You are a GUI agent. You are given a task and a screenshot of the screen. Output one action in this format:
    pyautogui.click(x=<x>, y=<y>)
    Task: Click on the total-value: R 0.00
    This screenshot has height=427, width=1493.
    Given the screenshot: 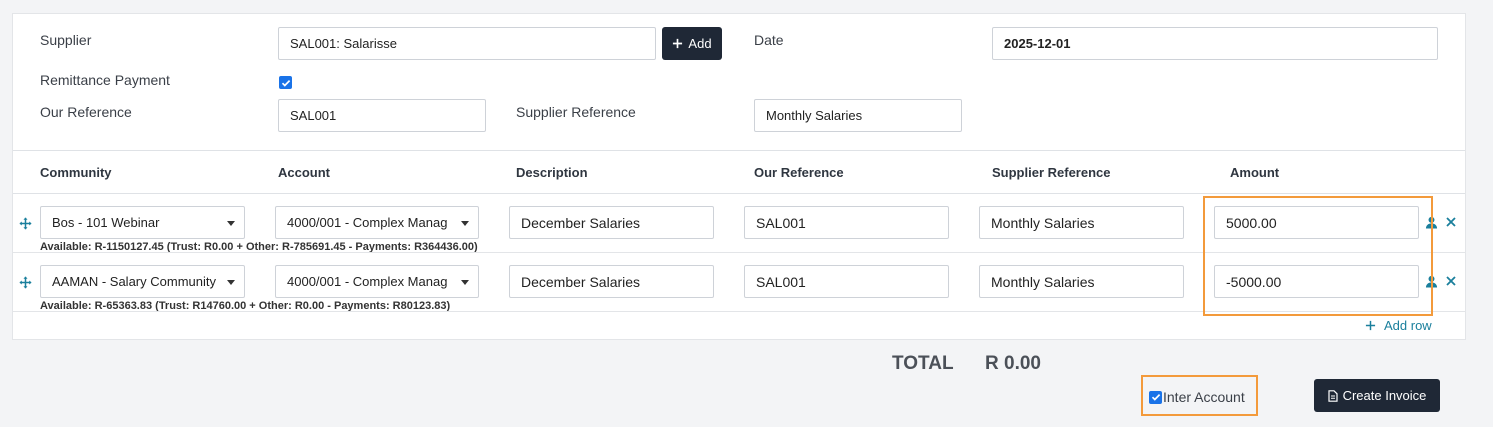 What is the action you would take?
    pyautogui.click(x=1013, y=363)
    